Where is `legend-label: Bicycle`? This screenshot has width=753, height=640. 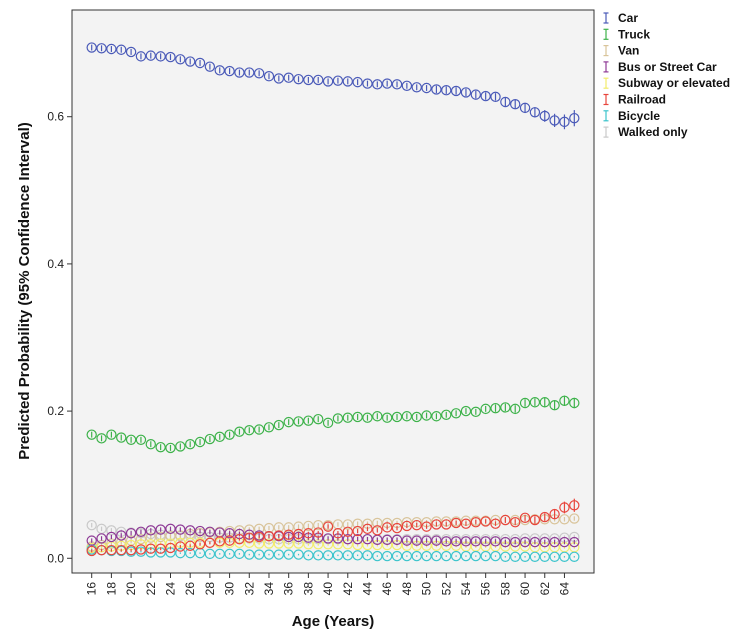
legend-label: Bicycle is located at coordinates (639, 116).